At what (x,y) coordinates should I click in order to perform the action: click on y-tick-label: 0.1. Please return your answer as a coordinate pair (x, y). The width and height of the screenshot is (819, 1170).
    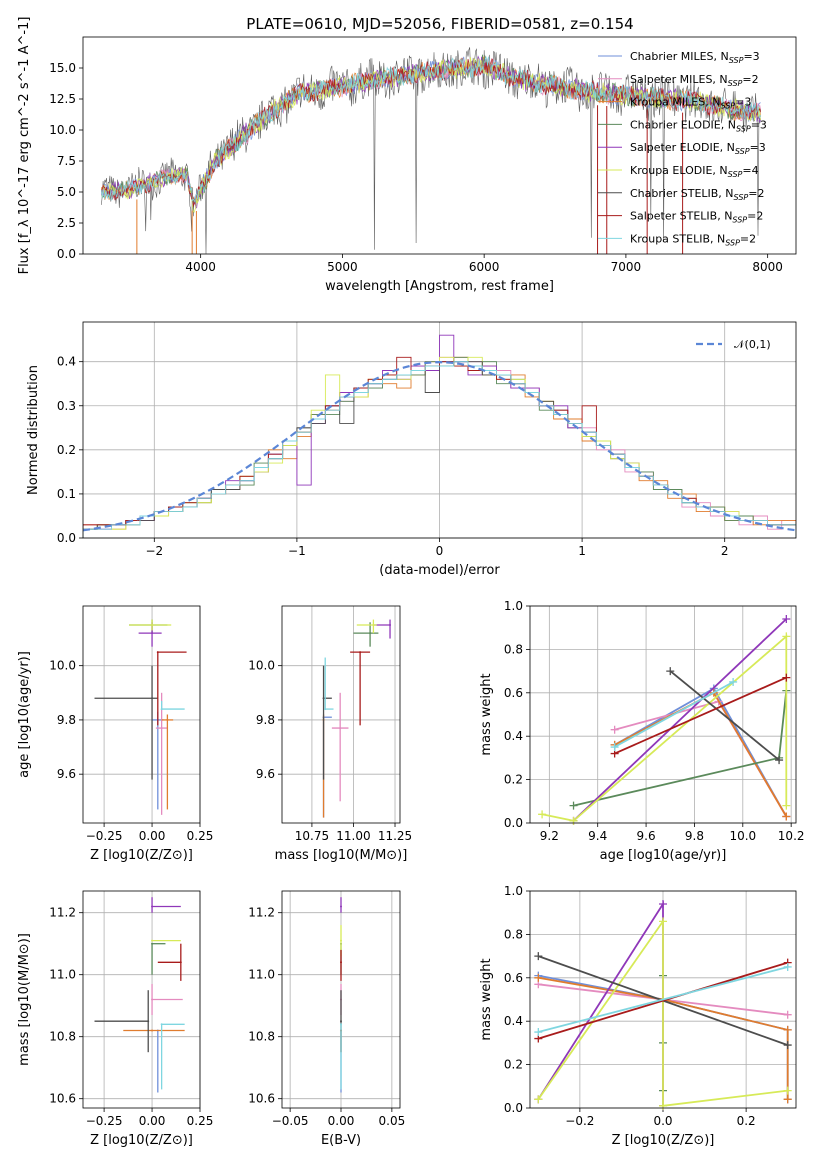
    Looking at the image, I should click on (66, 494).